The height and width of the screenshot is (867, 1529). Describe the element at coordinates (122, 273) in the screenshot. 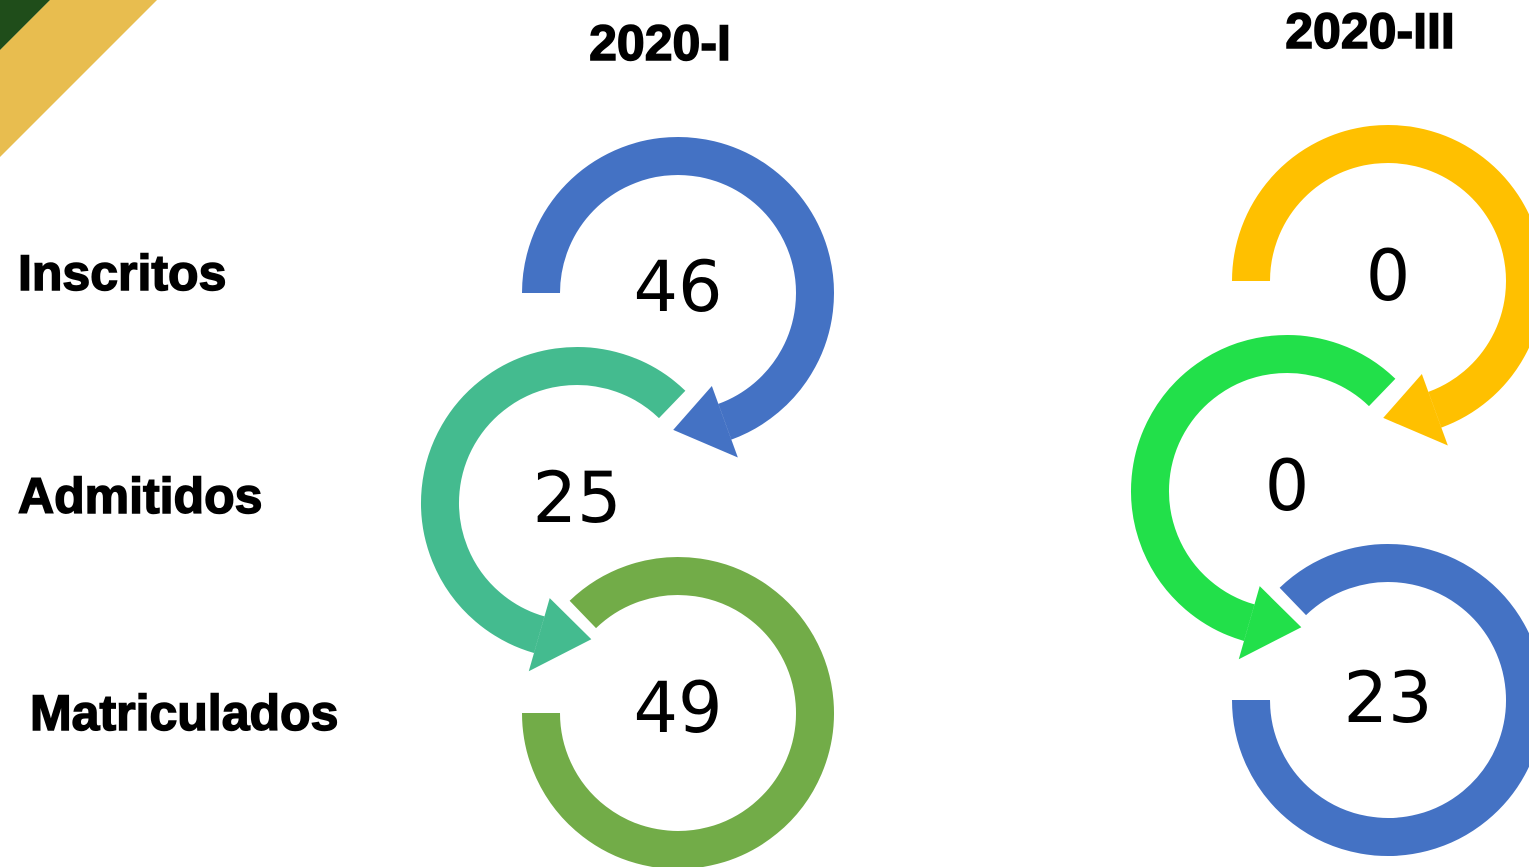

I see `row-label: Inscritos` at that location.